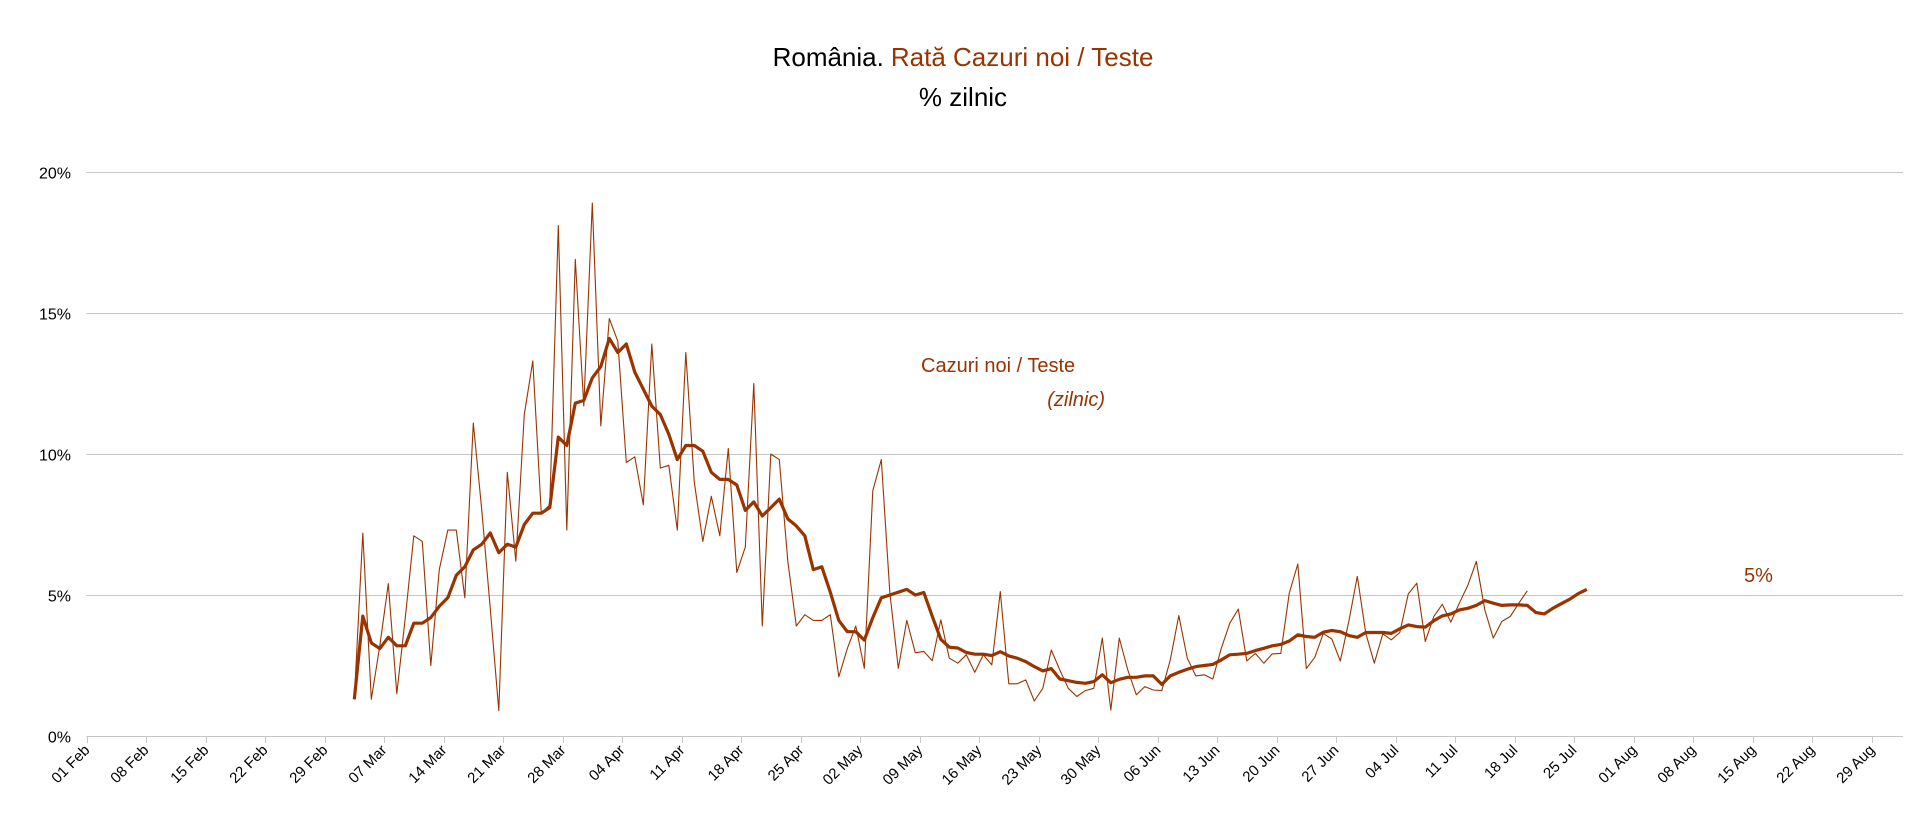 The height and width of the screenshot is (837, 1916). What do you see at coordinates (55, 174) in the screenshot?
I see `y-tick-label: 20%` at bounding box center [55, 174].